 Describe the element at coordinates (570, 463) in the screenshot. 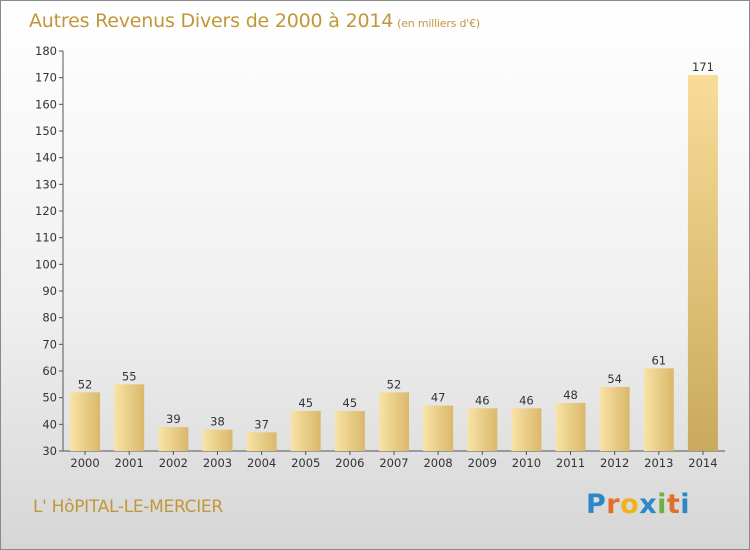

I see `x-tick-label: 2011` at that location.